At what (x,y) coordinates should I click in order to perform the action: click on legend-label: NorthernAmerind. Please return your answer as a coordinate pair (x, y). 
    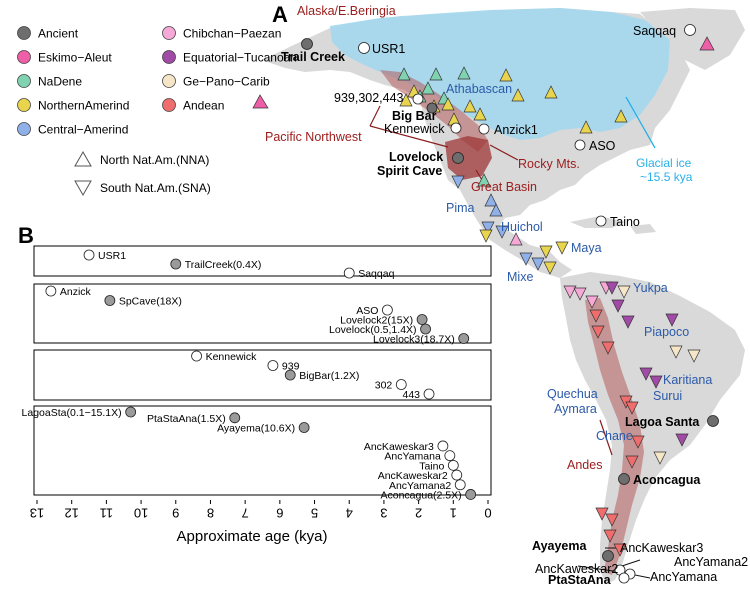
    Looking at the image, I should click on (83, 106).